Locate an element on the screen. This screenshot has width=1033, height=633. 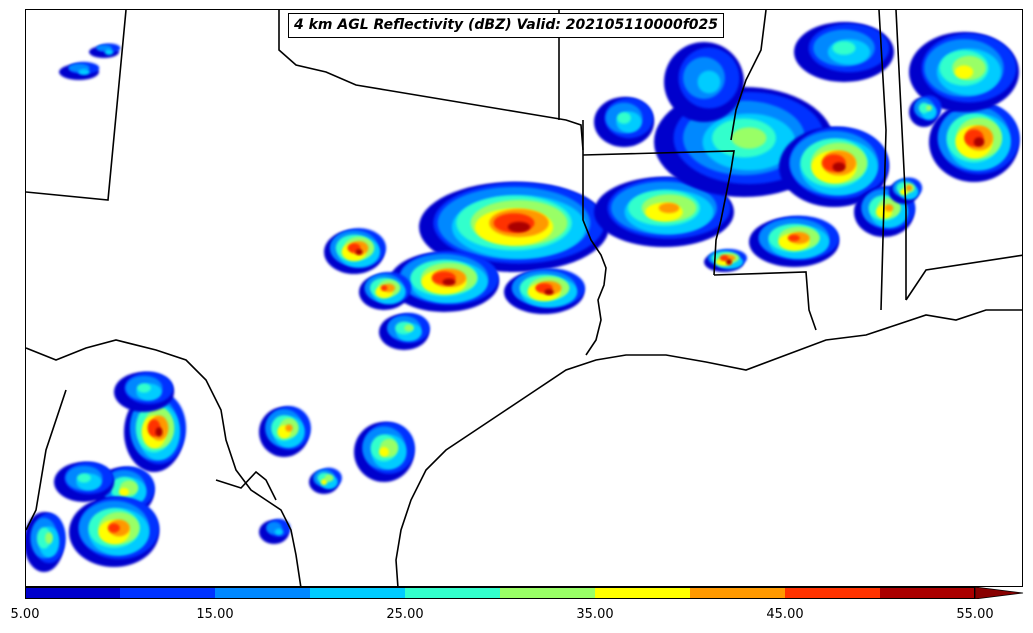
colorbar-tick-label: 15.00 is located at coordinates (215, 614).